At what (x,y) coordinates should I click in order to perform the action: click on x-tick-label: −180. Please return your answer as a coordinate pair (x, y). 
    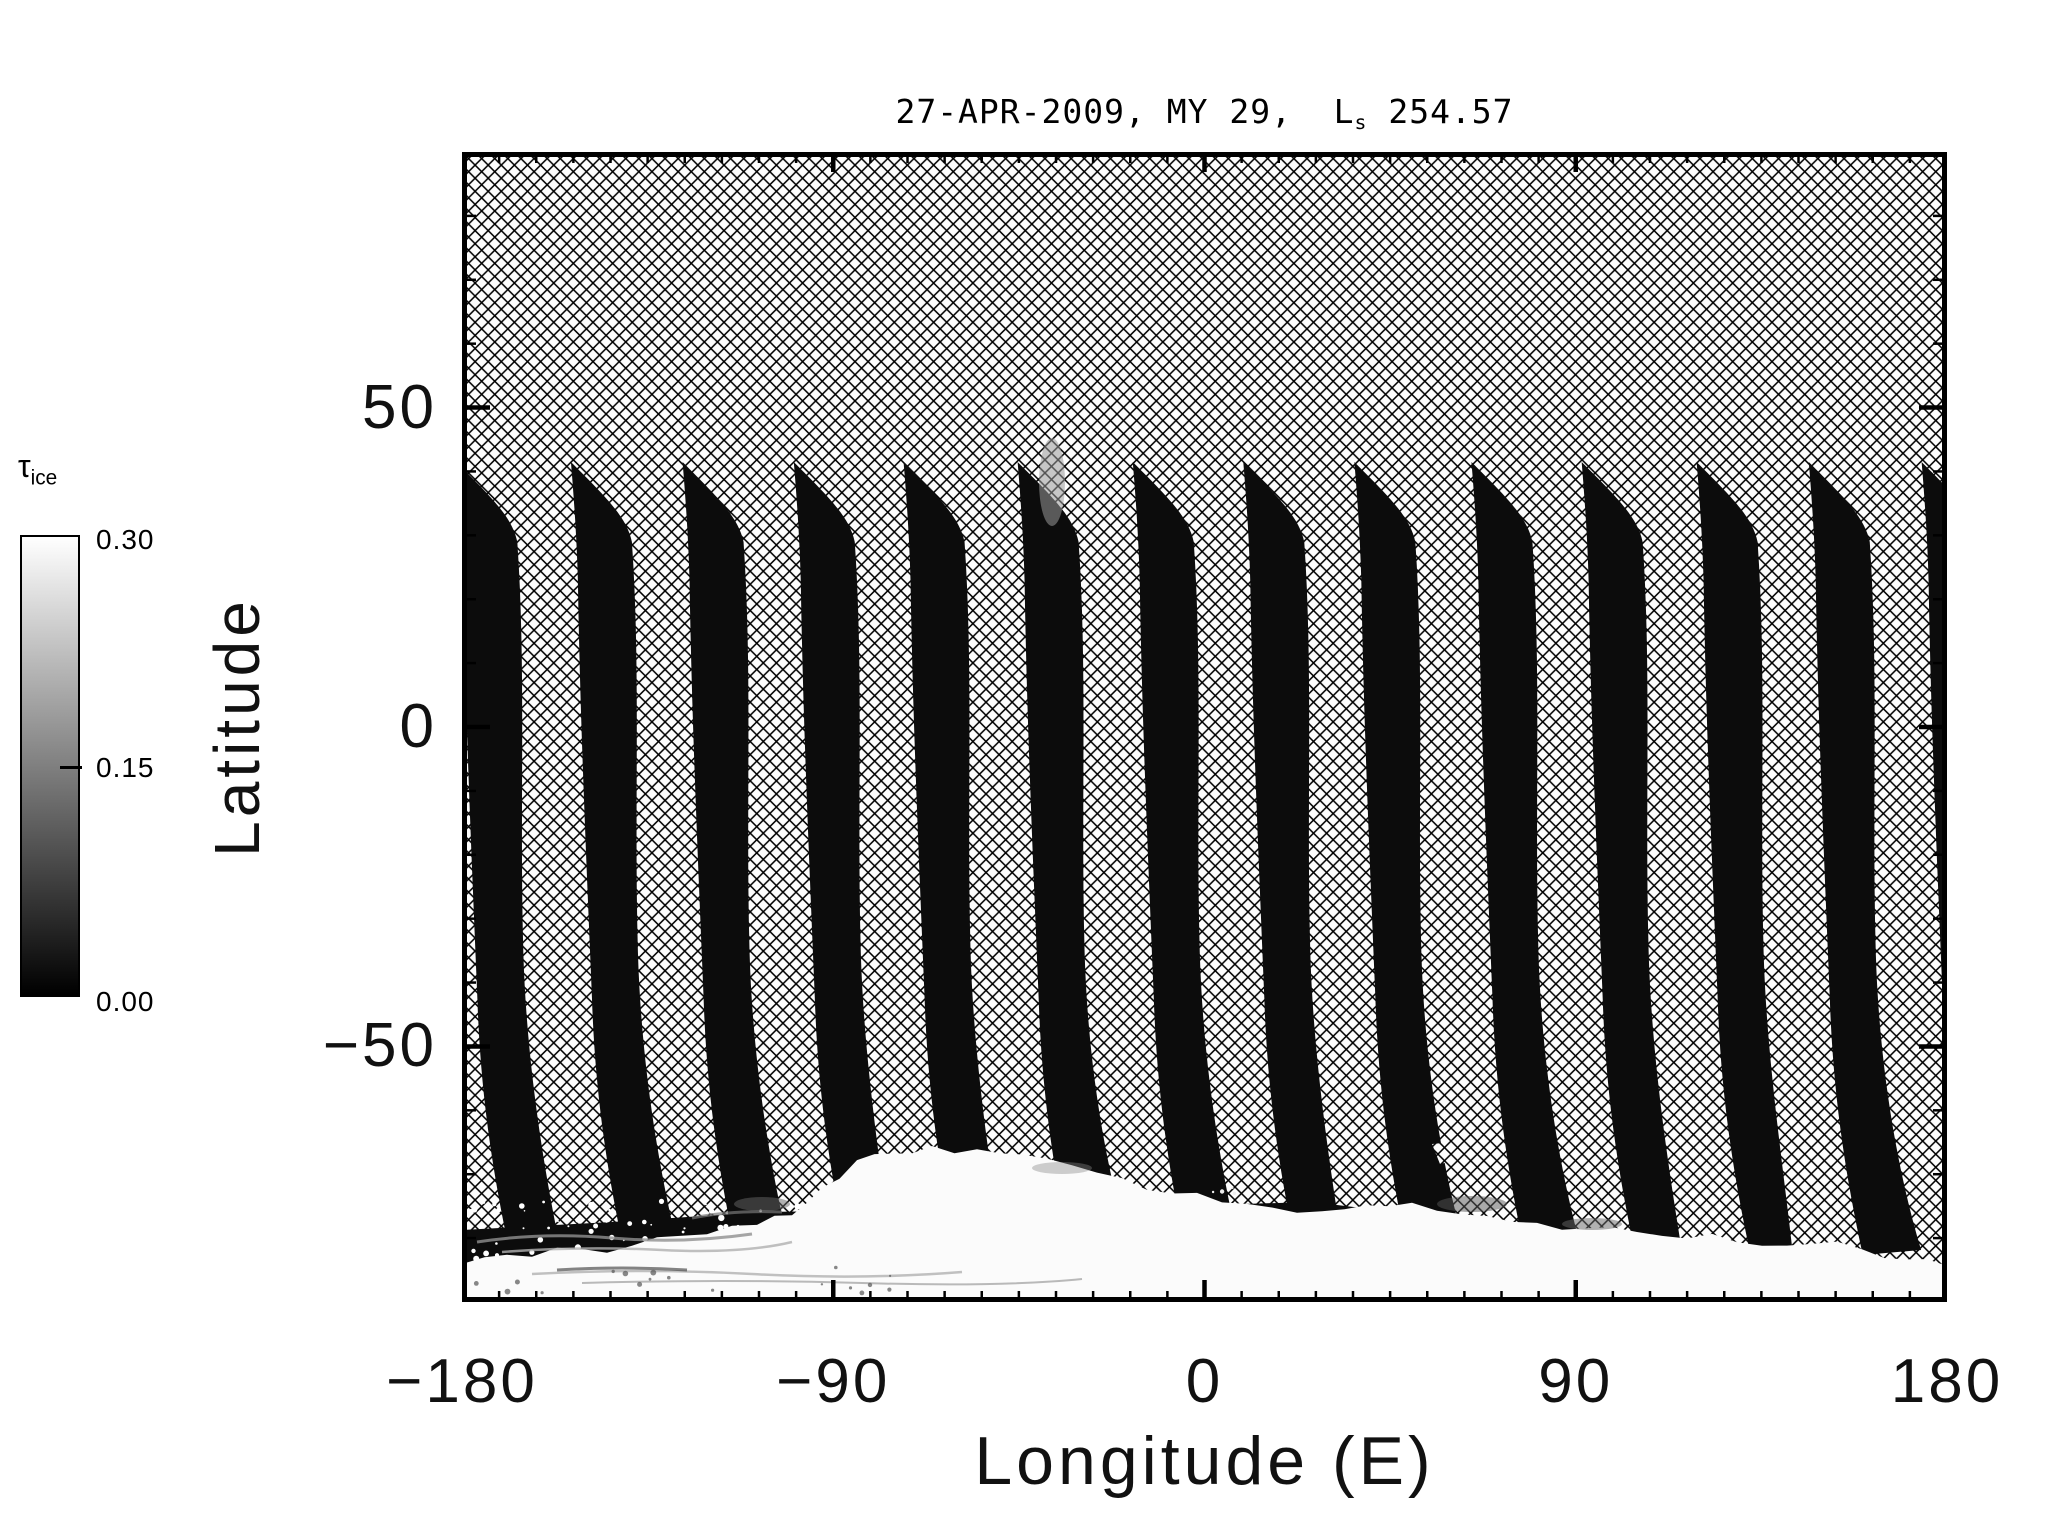
    Looking at the image, I should click on (462, 1381).